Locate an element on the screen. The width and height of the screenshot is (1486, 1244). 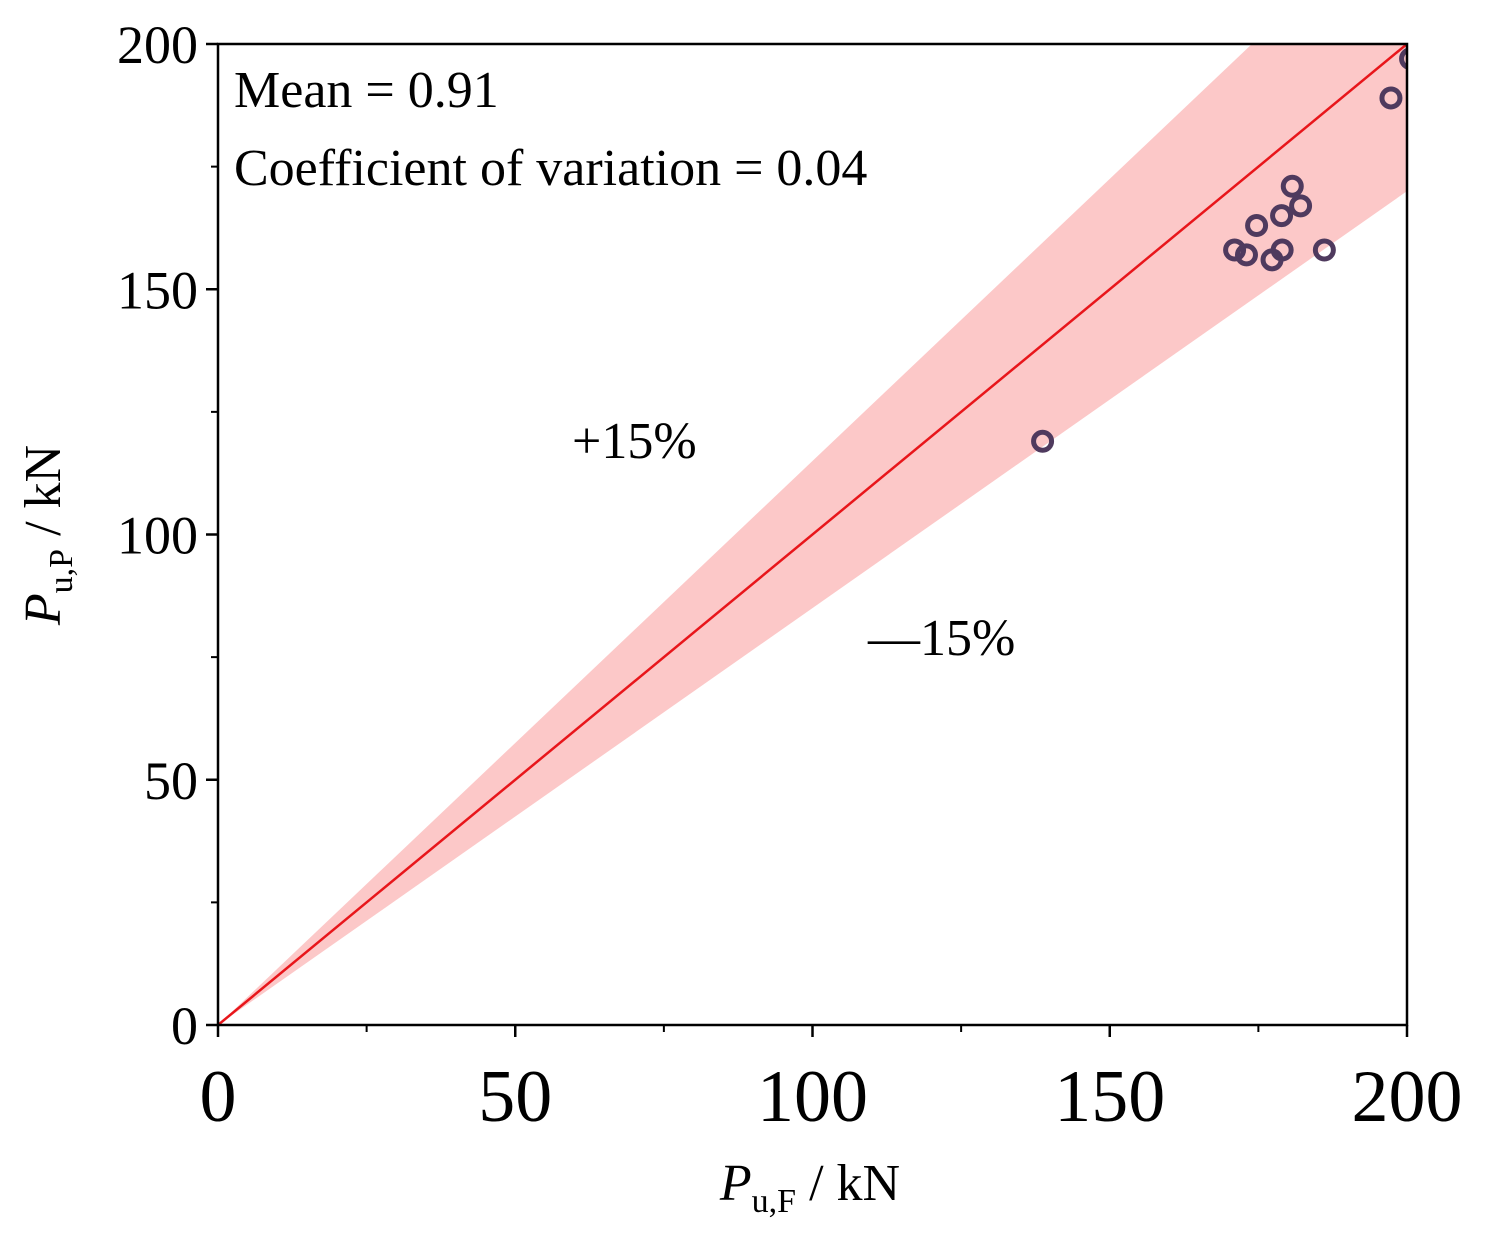
y-tick-label: 0 is located at coordinates (184, 1026).